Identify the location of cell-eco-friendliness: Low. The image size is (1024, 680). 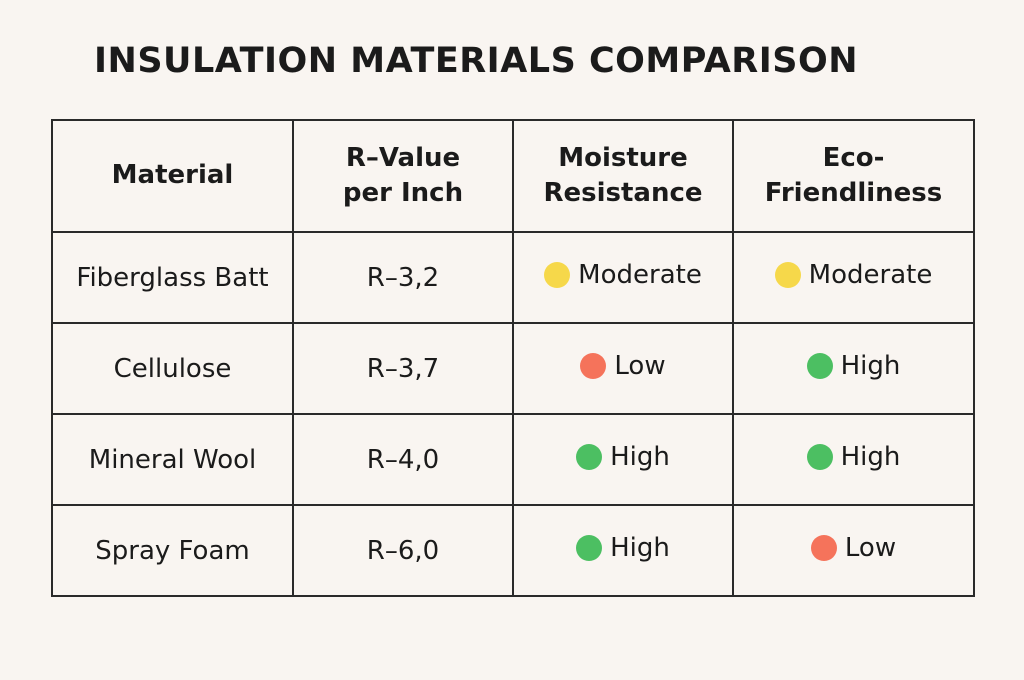
(853, 550).